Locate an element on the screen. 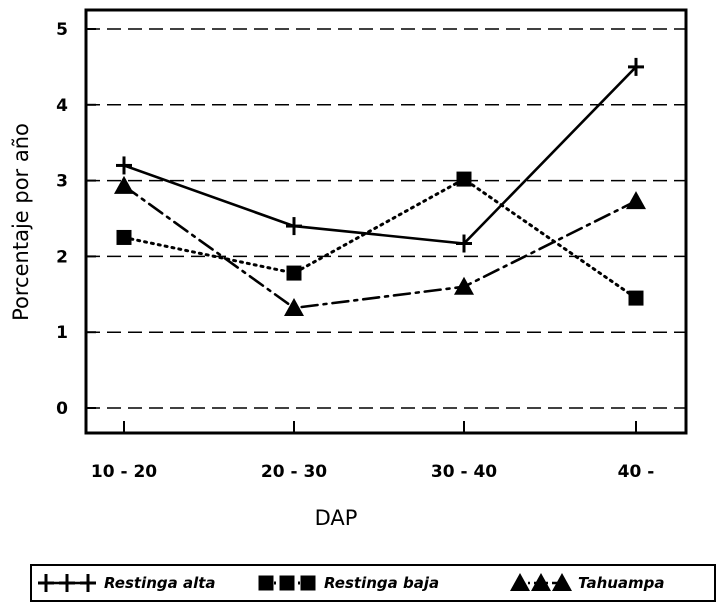  legend-label: Tahuampa is located at coordinates (621, 583).